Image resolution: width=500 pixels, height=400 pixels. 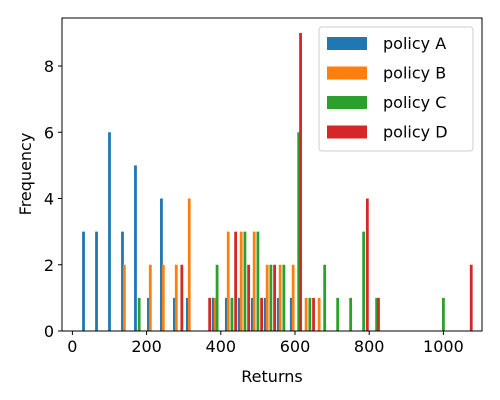 What do you see at coordinates (414, 102) in the screenshot?
I see `legend-label-2: policy C` at bounding box center [414, 102].